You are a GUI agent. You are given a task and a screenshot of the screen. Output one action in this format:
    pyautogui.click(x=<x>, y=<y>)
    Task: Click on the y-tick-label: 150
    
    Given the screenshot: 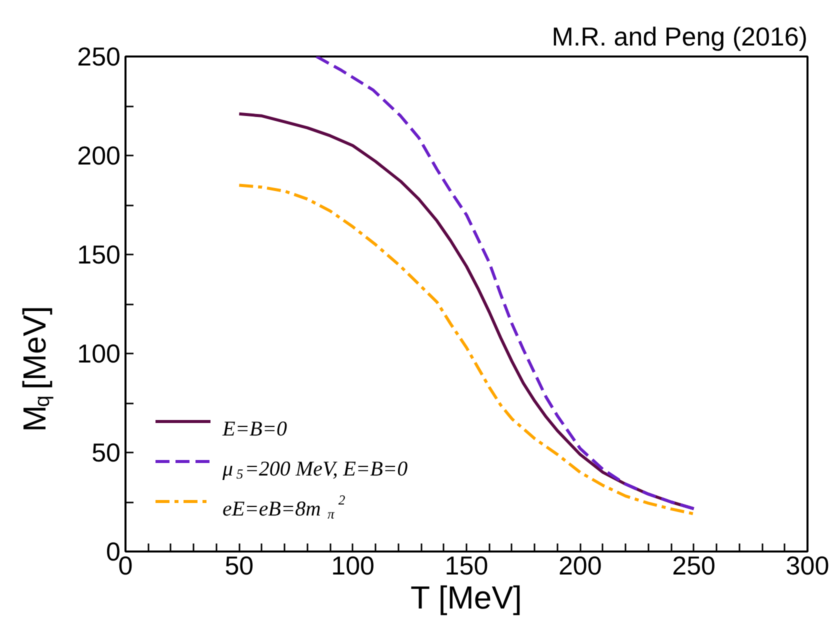 What is the action you would take?
    pyautogui.click(x=99, y=255)
    